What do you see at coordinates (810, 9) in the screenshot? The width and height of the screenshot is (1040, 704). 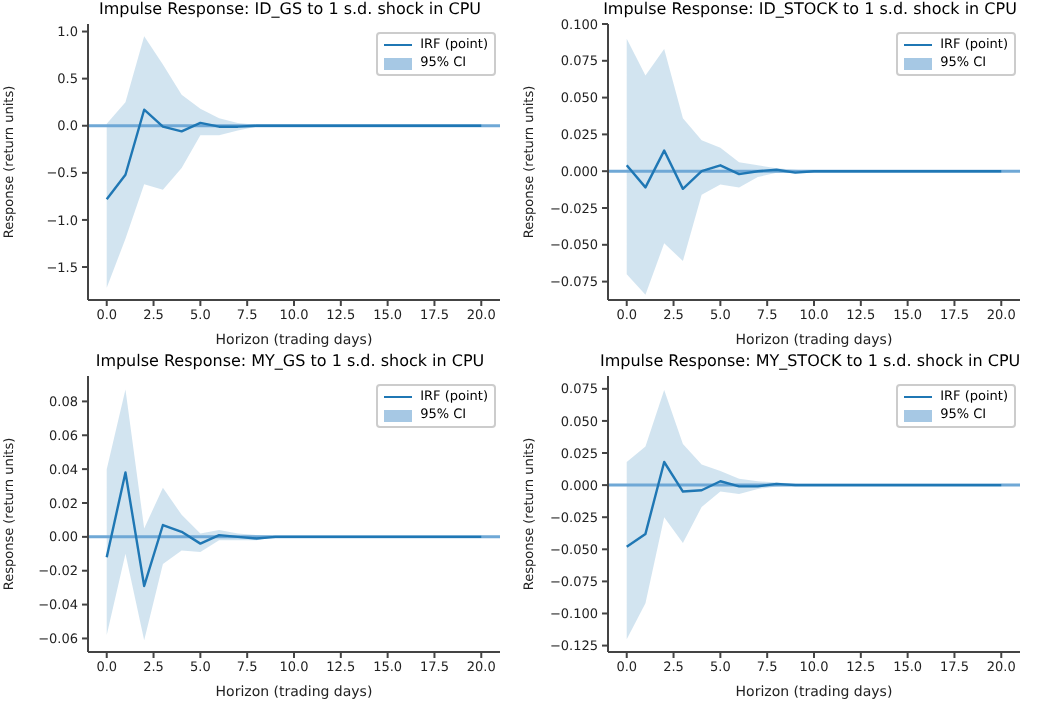 I see `chart-title: Impulse Response: ID_STOCK to 1 s.d. shock in CPU` at bounding box center [810, 9].